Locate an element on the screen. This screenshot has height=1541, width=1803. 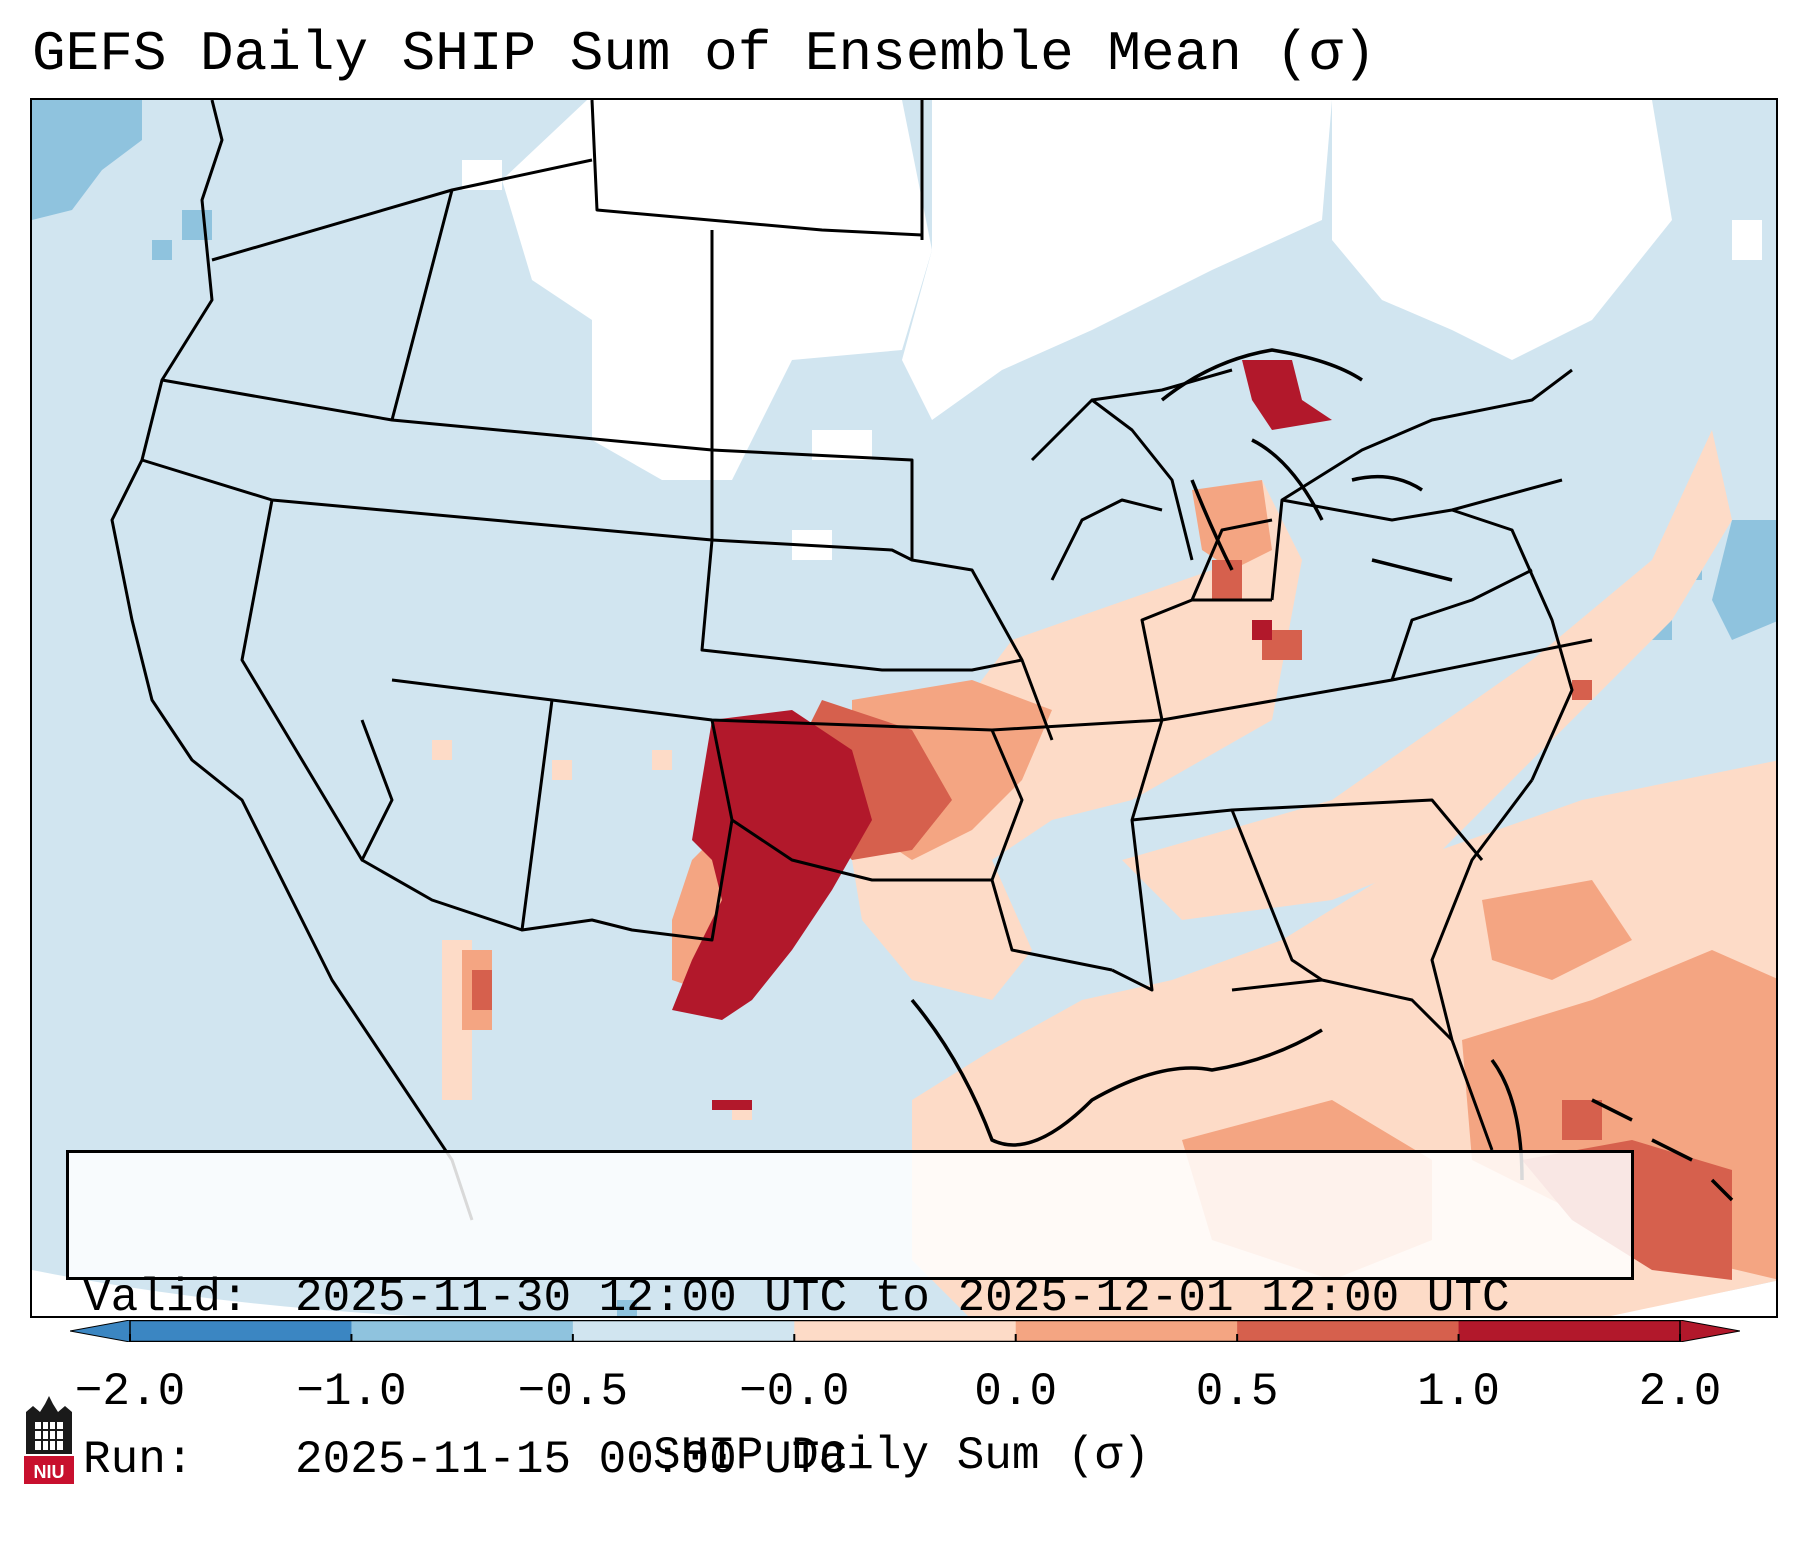
colorbar-extend-high is located at coordinates (1709, 1331).